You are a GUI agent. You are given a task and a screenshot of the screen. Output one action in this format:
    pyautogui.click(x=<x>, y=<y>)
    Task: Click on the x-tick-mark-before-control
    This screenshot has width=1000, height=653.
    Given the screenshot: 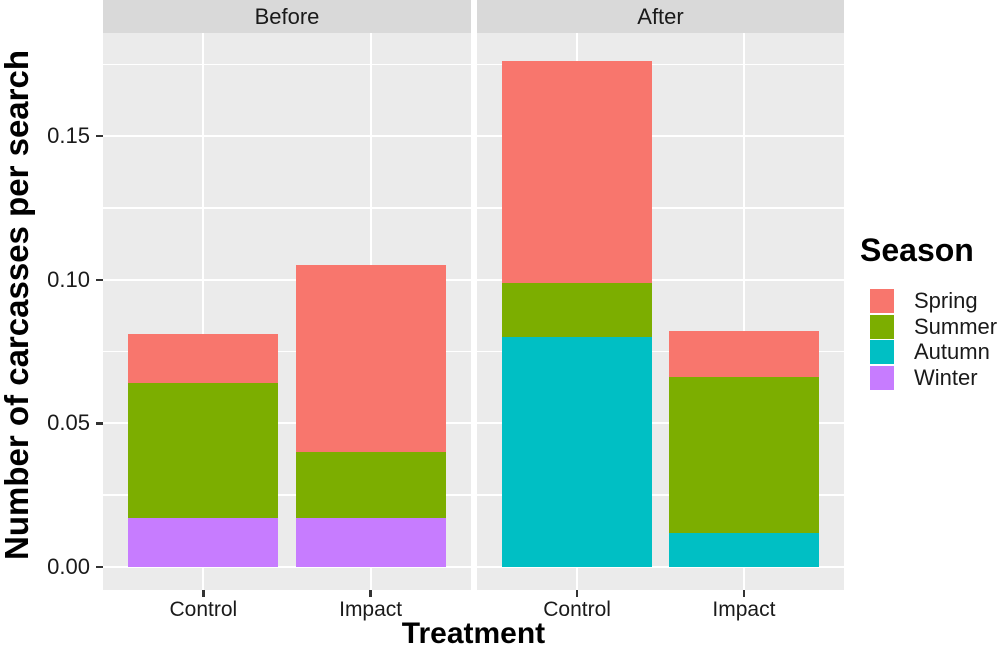 What is the action you would take?
    pyautogui.click(x=203, y=593)
    